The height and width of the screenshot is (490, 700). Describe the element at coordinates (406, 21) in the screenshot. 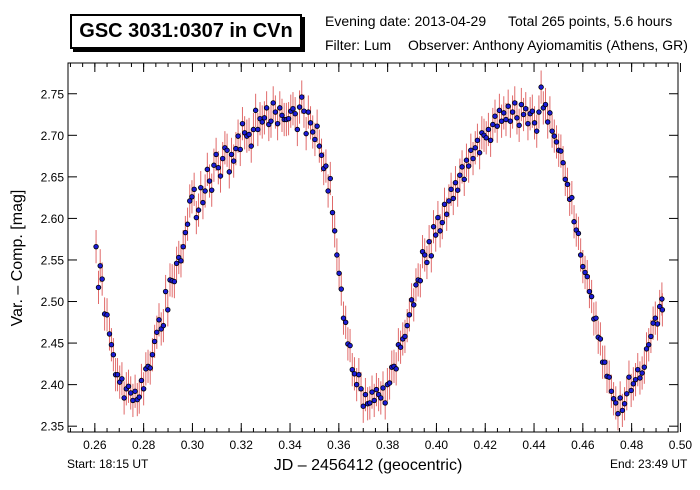

I see `evening-date: Evening date: 2013-04-29` at that location.